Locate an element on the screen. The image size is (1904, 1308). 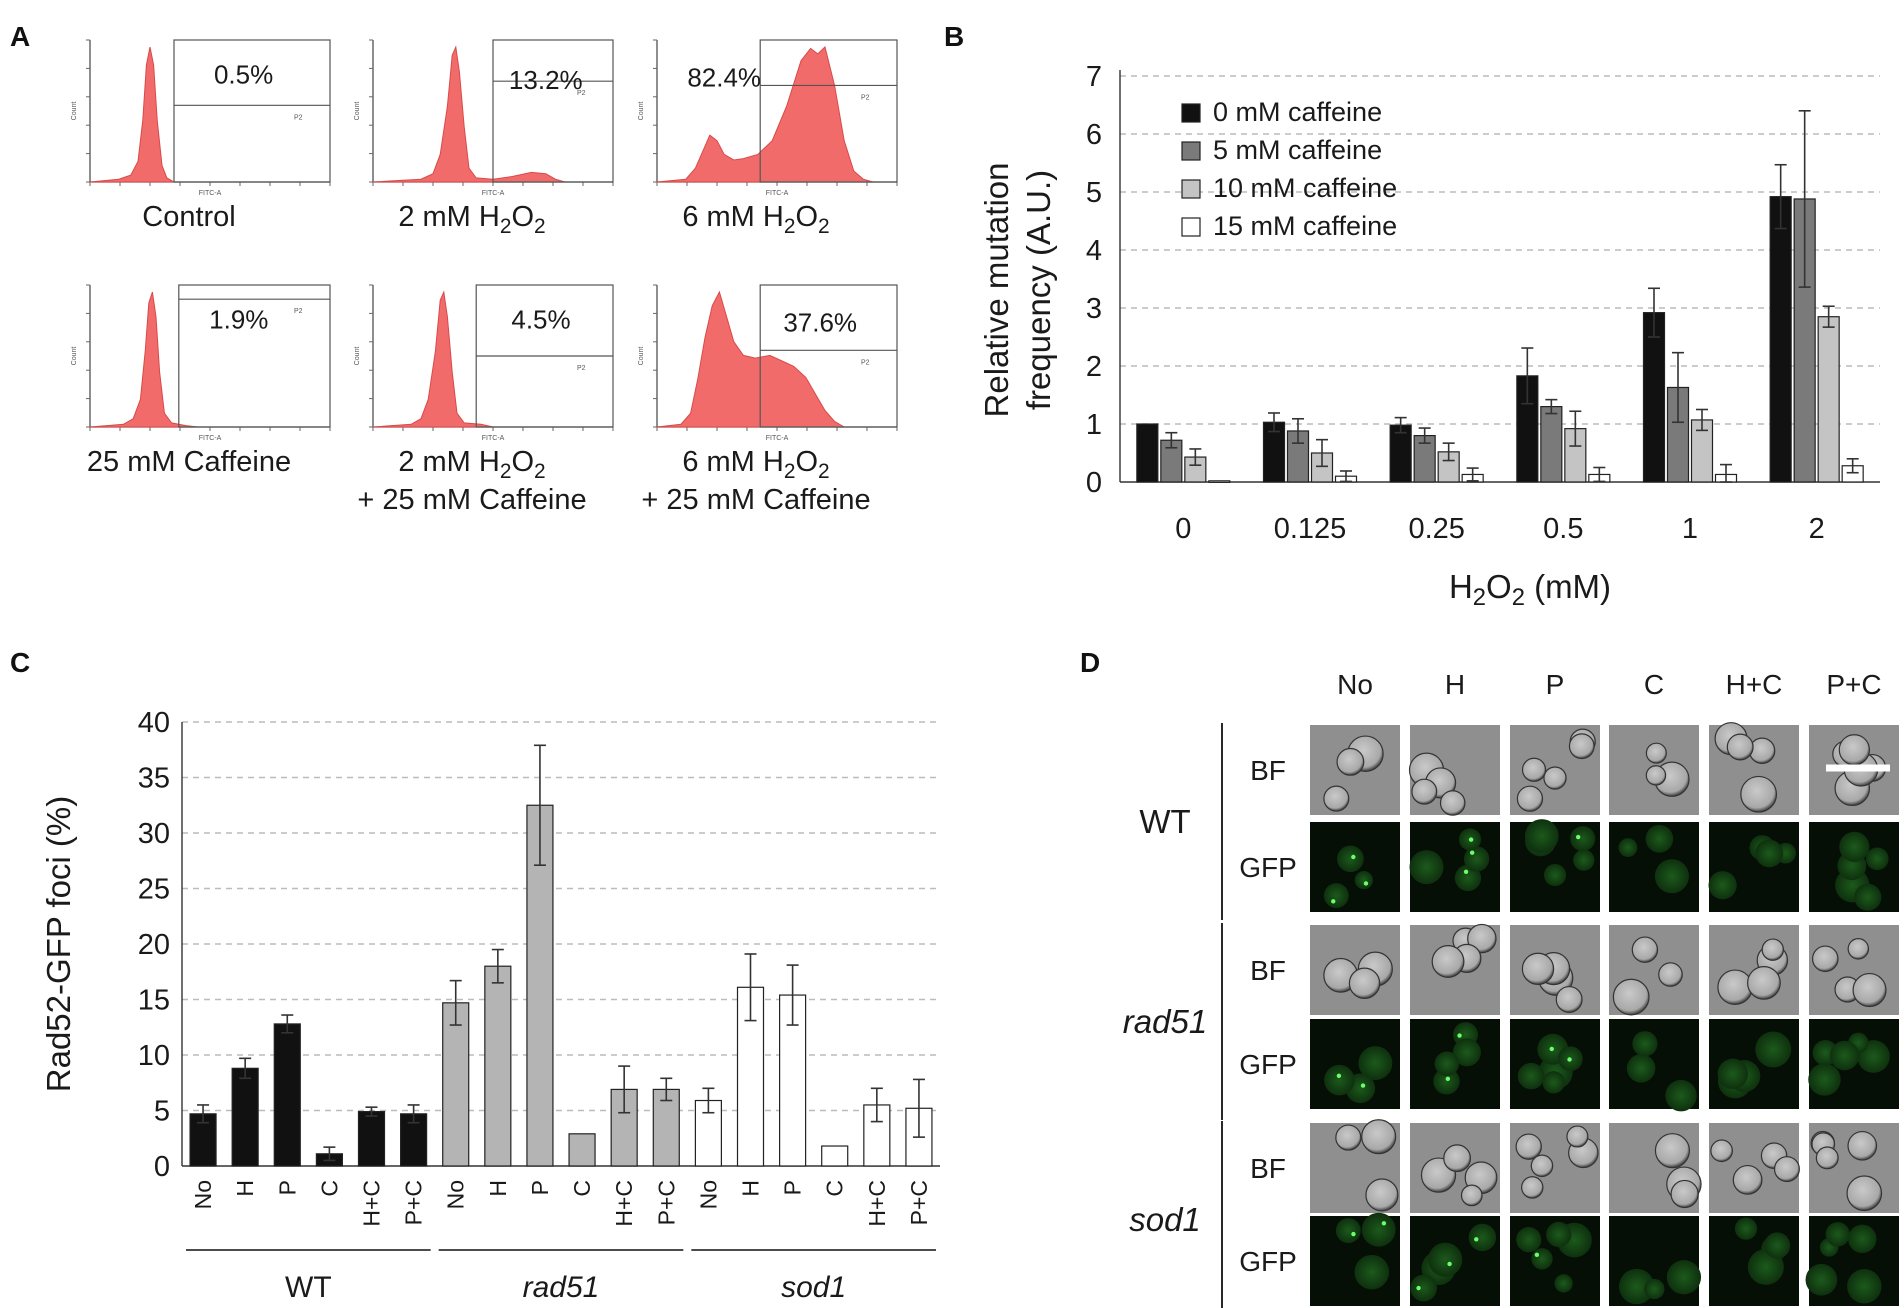
d-column-label: P+C is located at coordinates (1853, 684).